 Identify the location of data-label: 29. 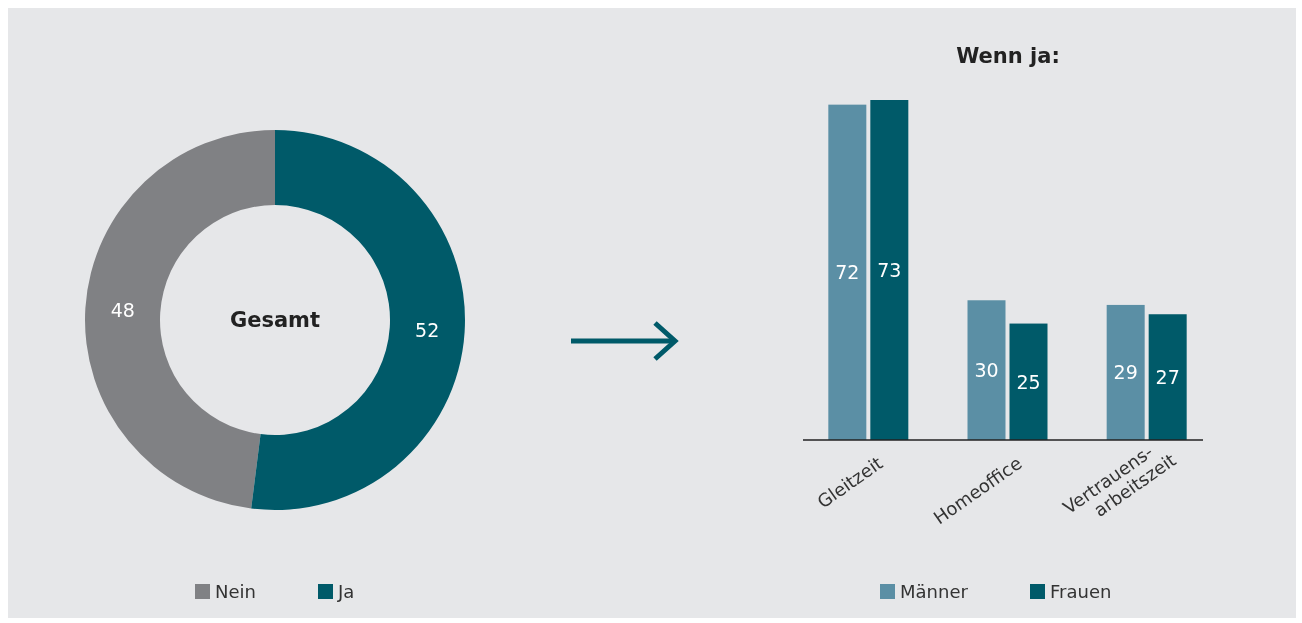
(1125, 372).